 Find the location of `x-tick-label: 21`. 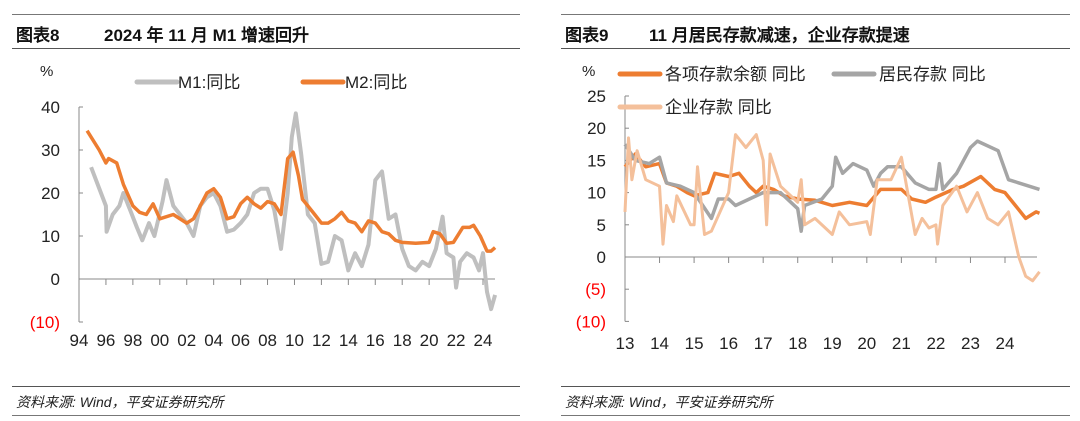

x-tick-label: 21 is located at coordinates (901, 343).